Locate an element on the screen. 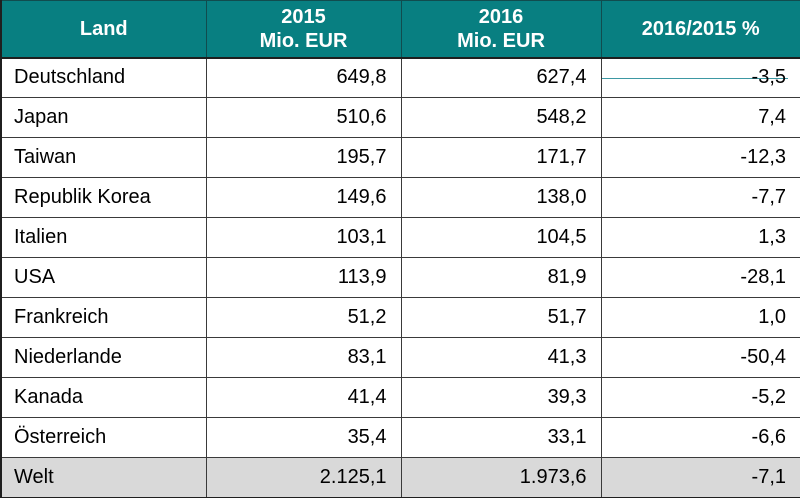 Image resolution: width=800 pixels, height=498 pixels. land-cell: Welt is located at coordinates (103, 477).